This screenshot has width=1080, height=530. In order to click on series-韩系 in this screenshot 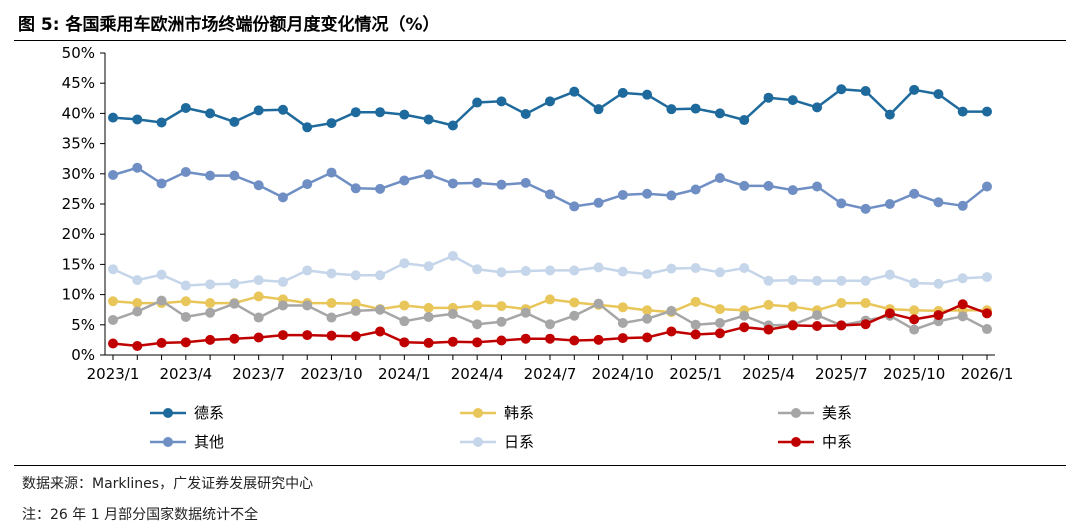, I will do `click(550, 304)`.